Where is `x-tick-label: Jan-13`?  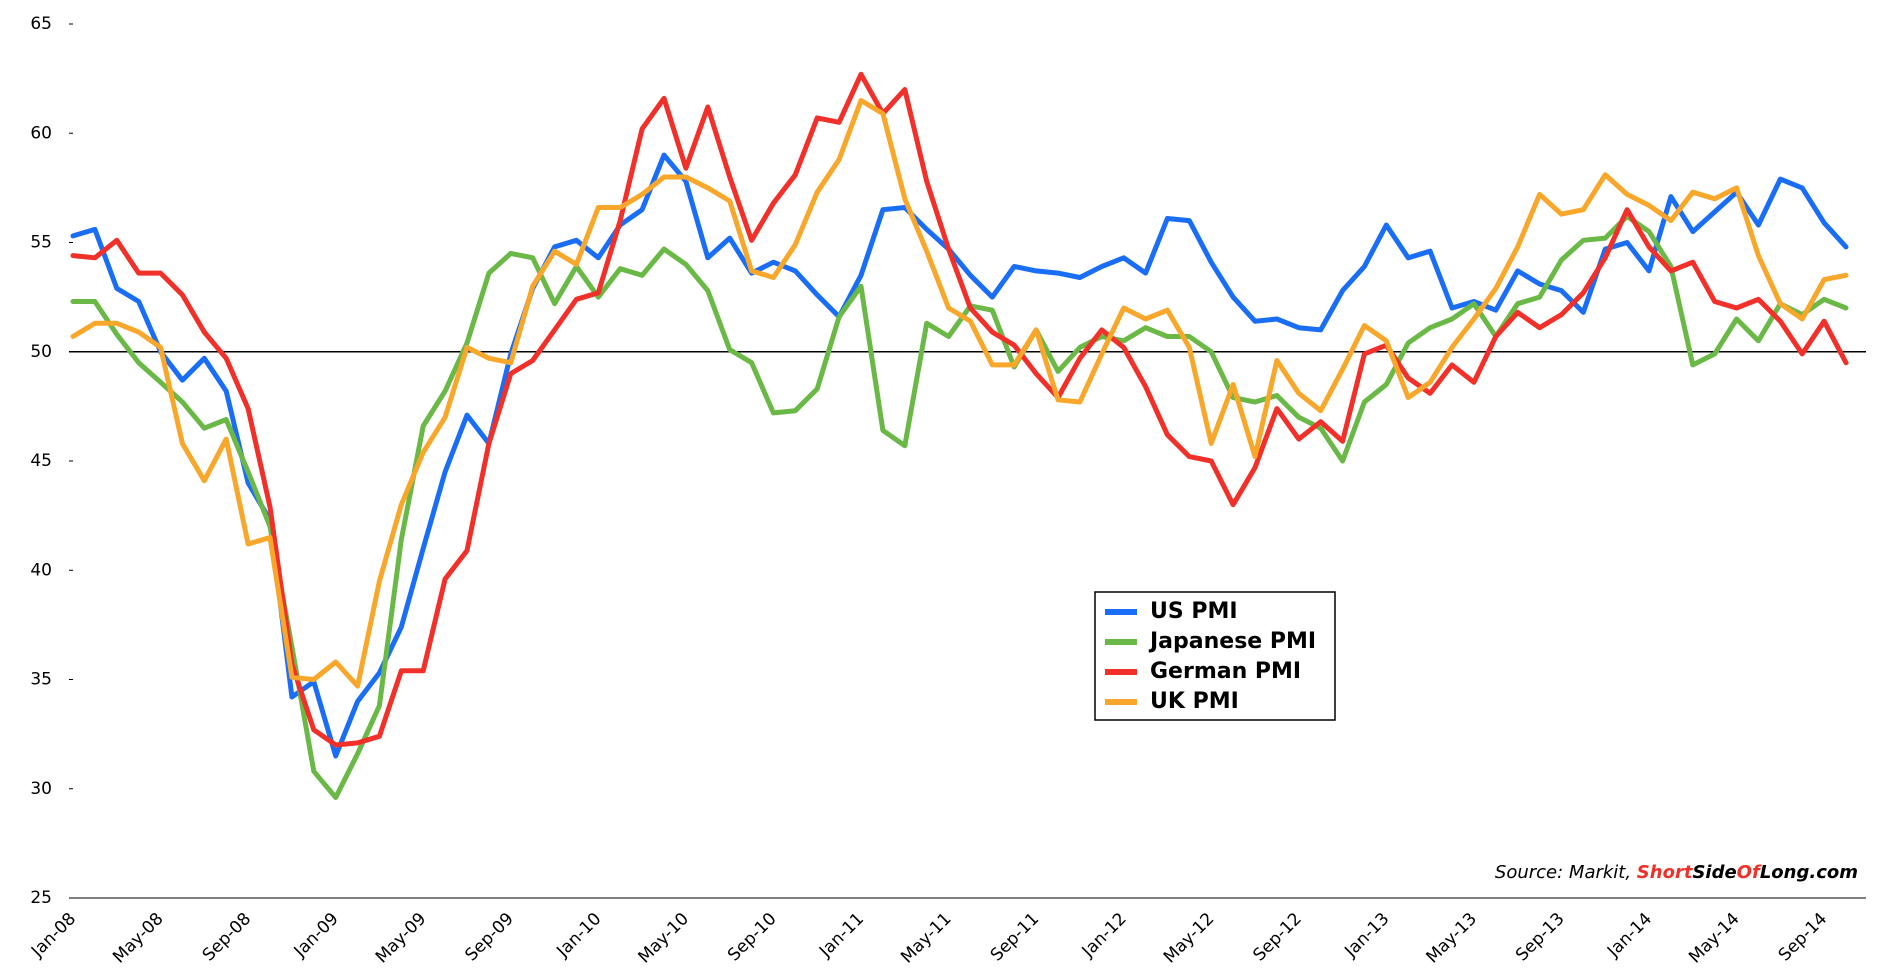
x-tick-label: Jan-13 is located at coordinates (1366, 935).